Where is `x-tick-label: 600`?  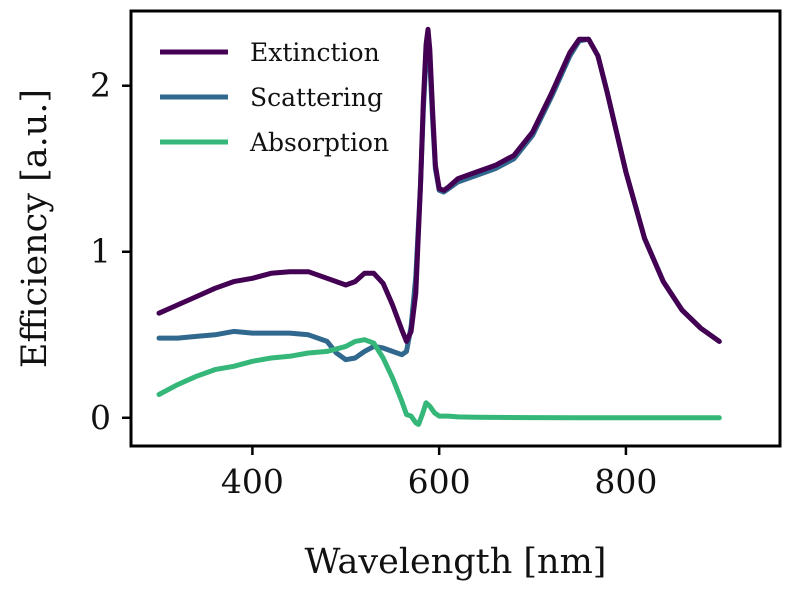 x-tick-label: 600 is located at coordinates (439, 481).